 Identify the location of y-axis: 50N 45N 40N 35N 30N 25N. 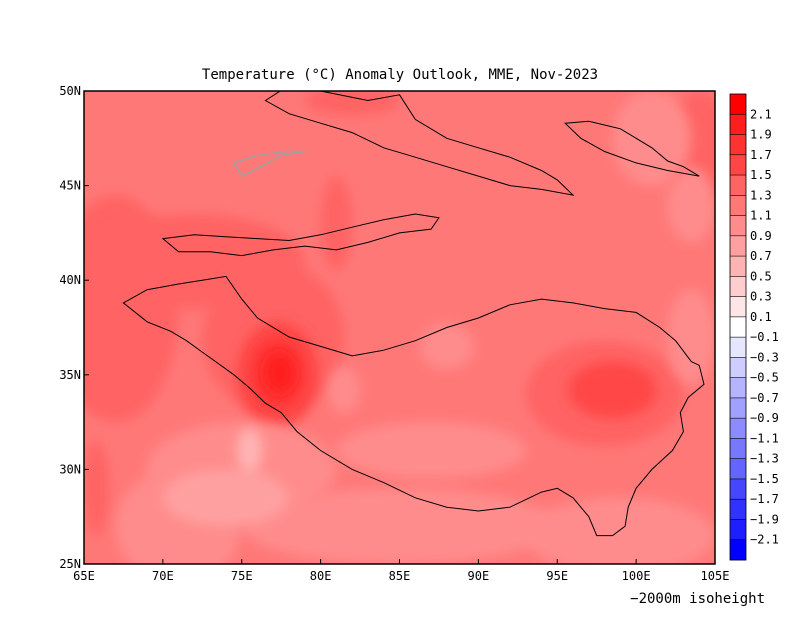
(74, 327).